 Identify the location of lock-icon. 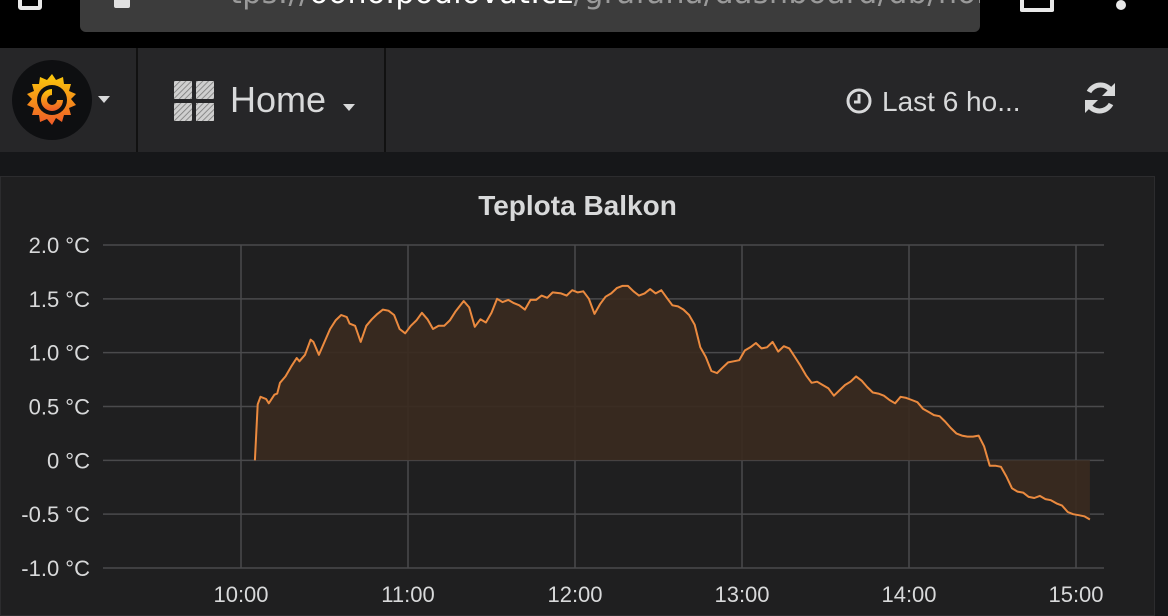
(122, 4).